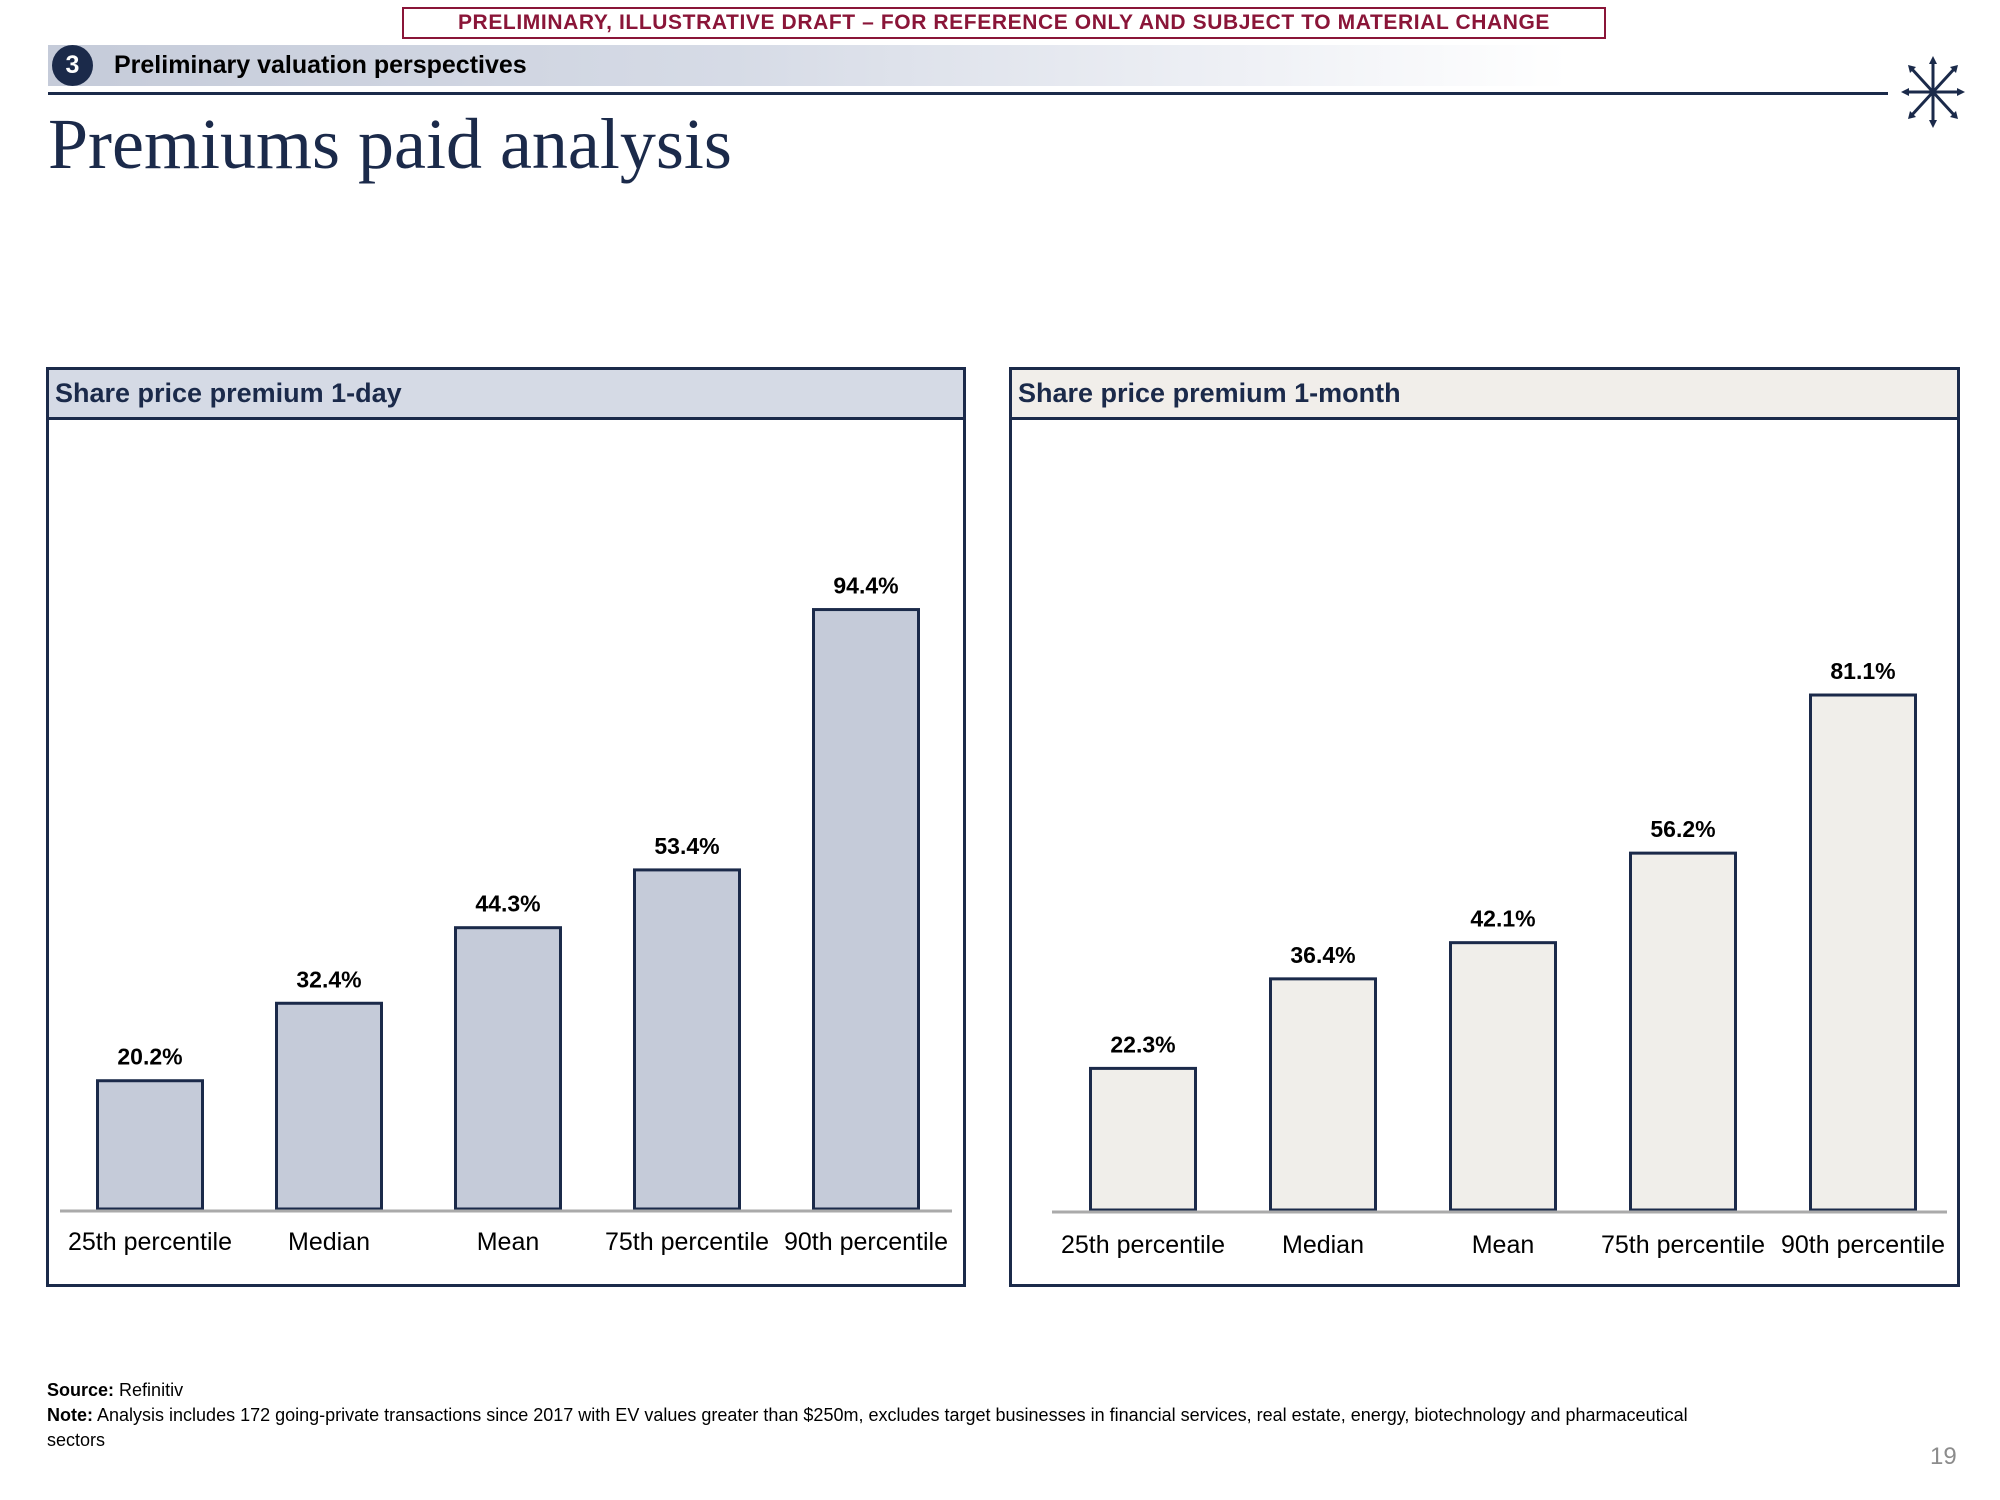  Describe the element at coordinates (320, 65) in the screenshot. I see `section-title: Preliminary valuation perspectives` at that location.